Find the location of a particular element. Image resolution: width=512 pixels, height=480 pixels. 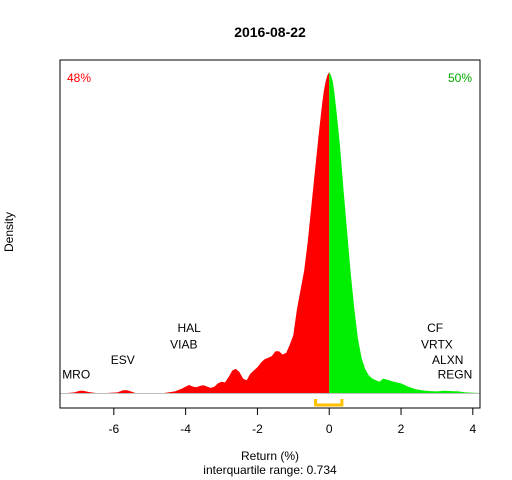

annotation-alxn: ALXN is located at coordinates (447, 360).